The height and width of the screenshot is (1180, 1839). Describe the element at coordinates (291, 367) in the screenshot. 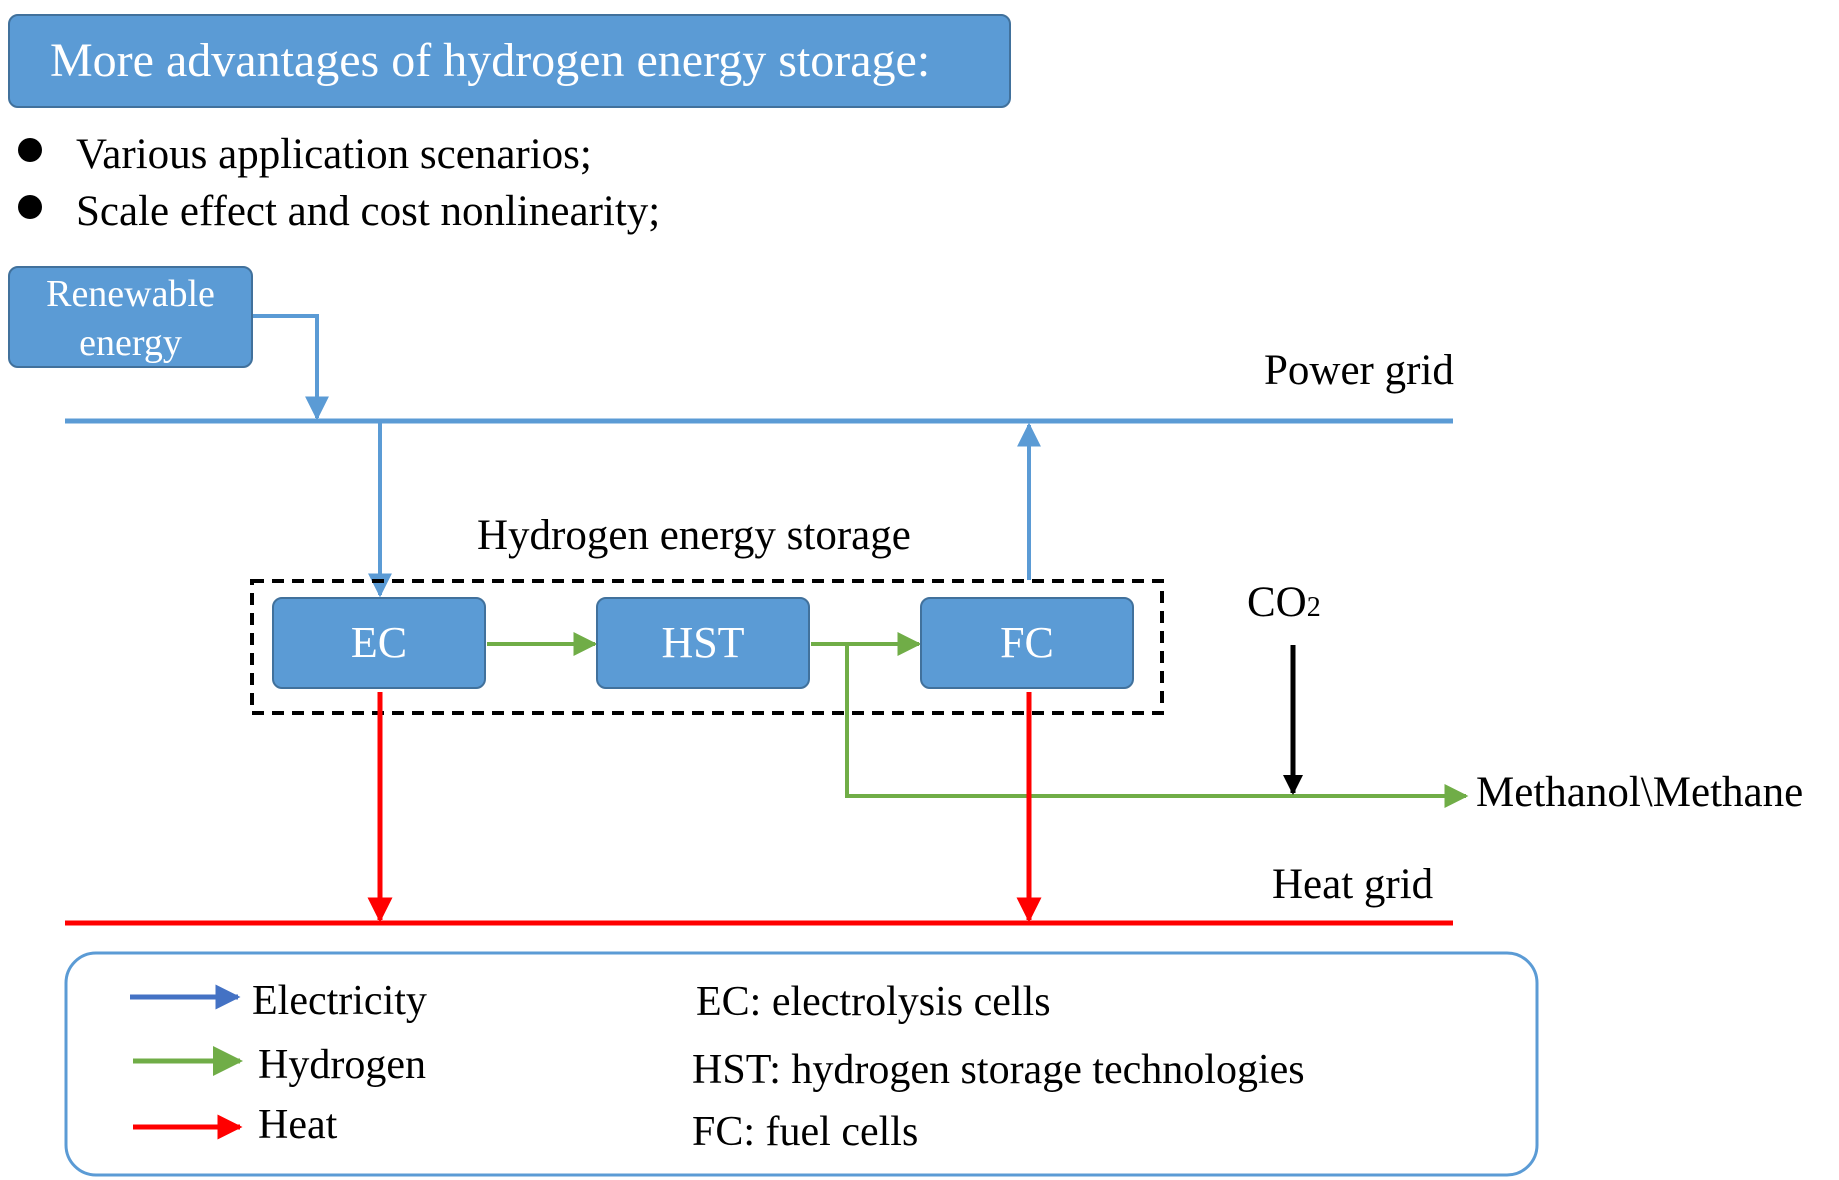

I see `renewable-to-grid-arrow` at that location.